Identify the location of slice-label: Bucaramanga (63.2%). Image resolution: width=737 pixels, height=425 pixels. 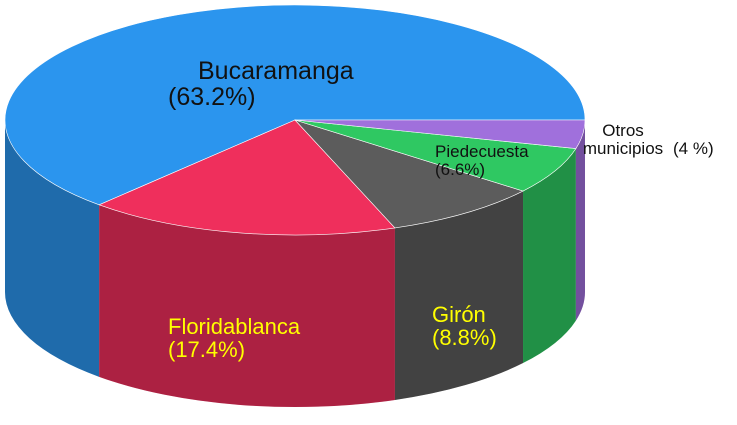
(261, 84).